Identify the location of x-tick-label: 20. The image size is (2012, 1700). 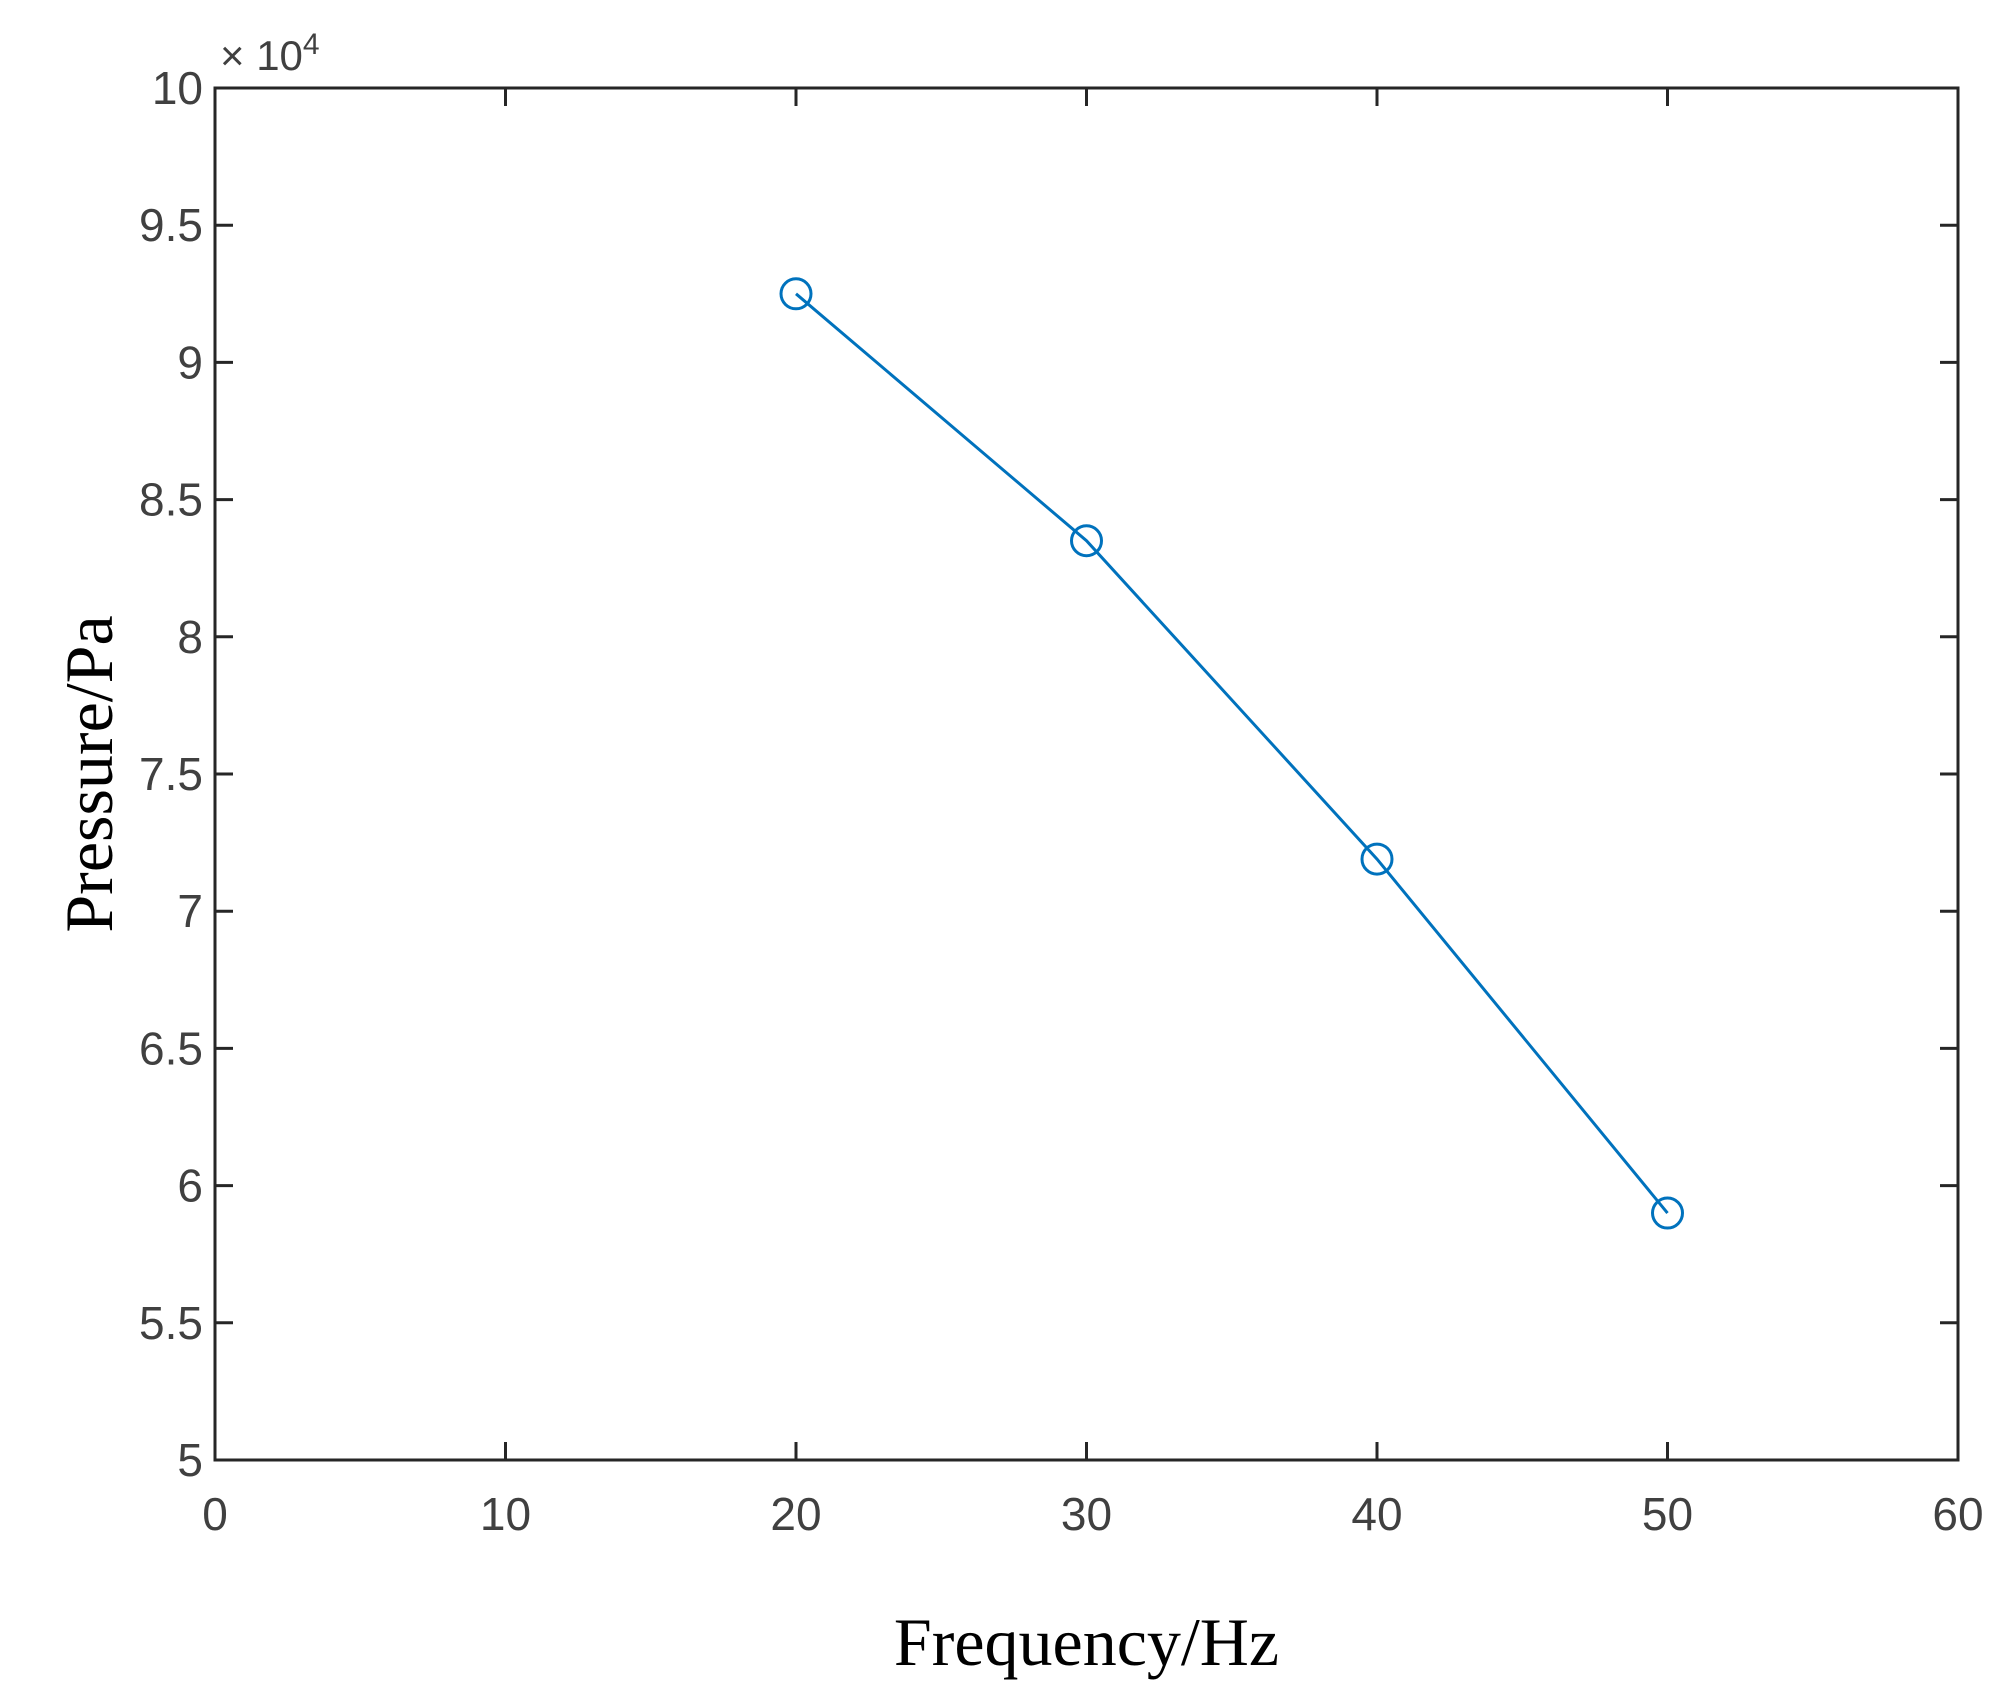
(795, 1514).